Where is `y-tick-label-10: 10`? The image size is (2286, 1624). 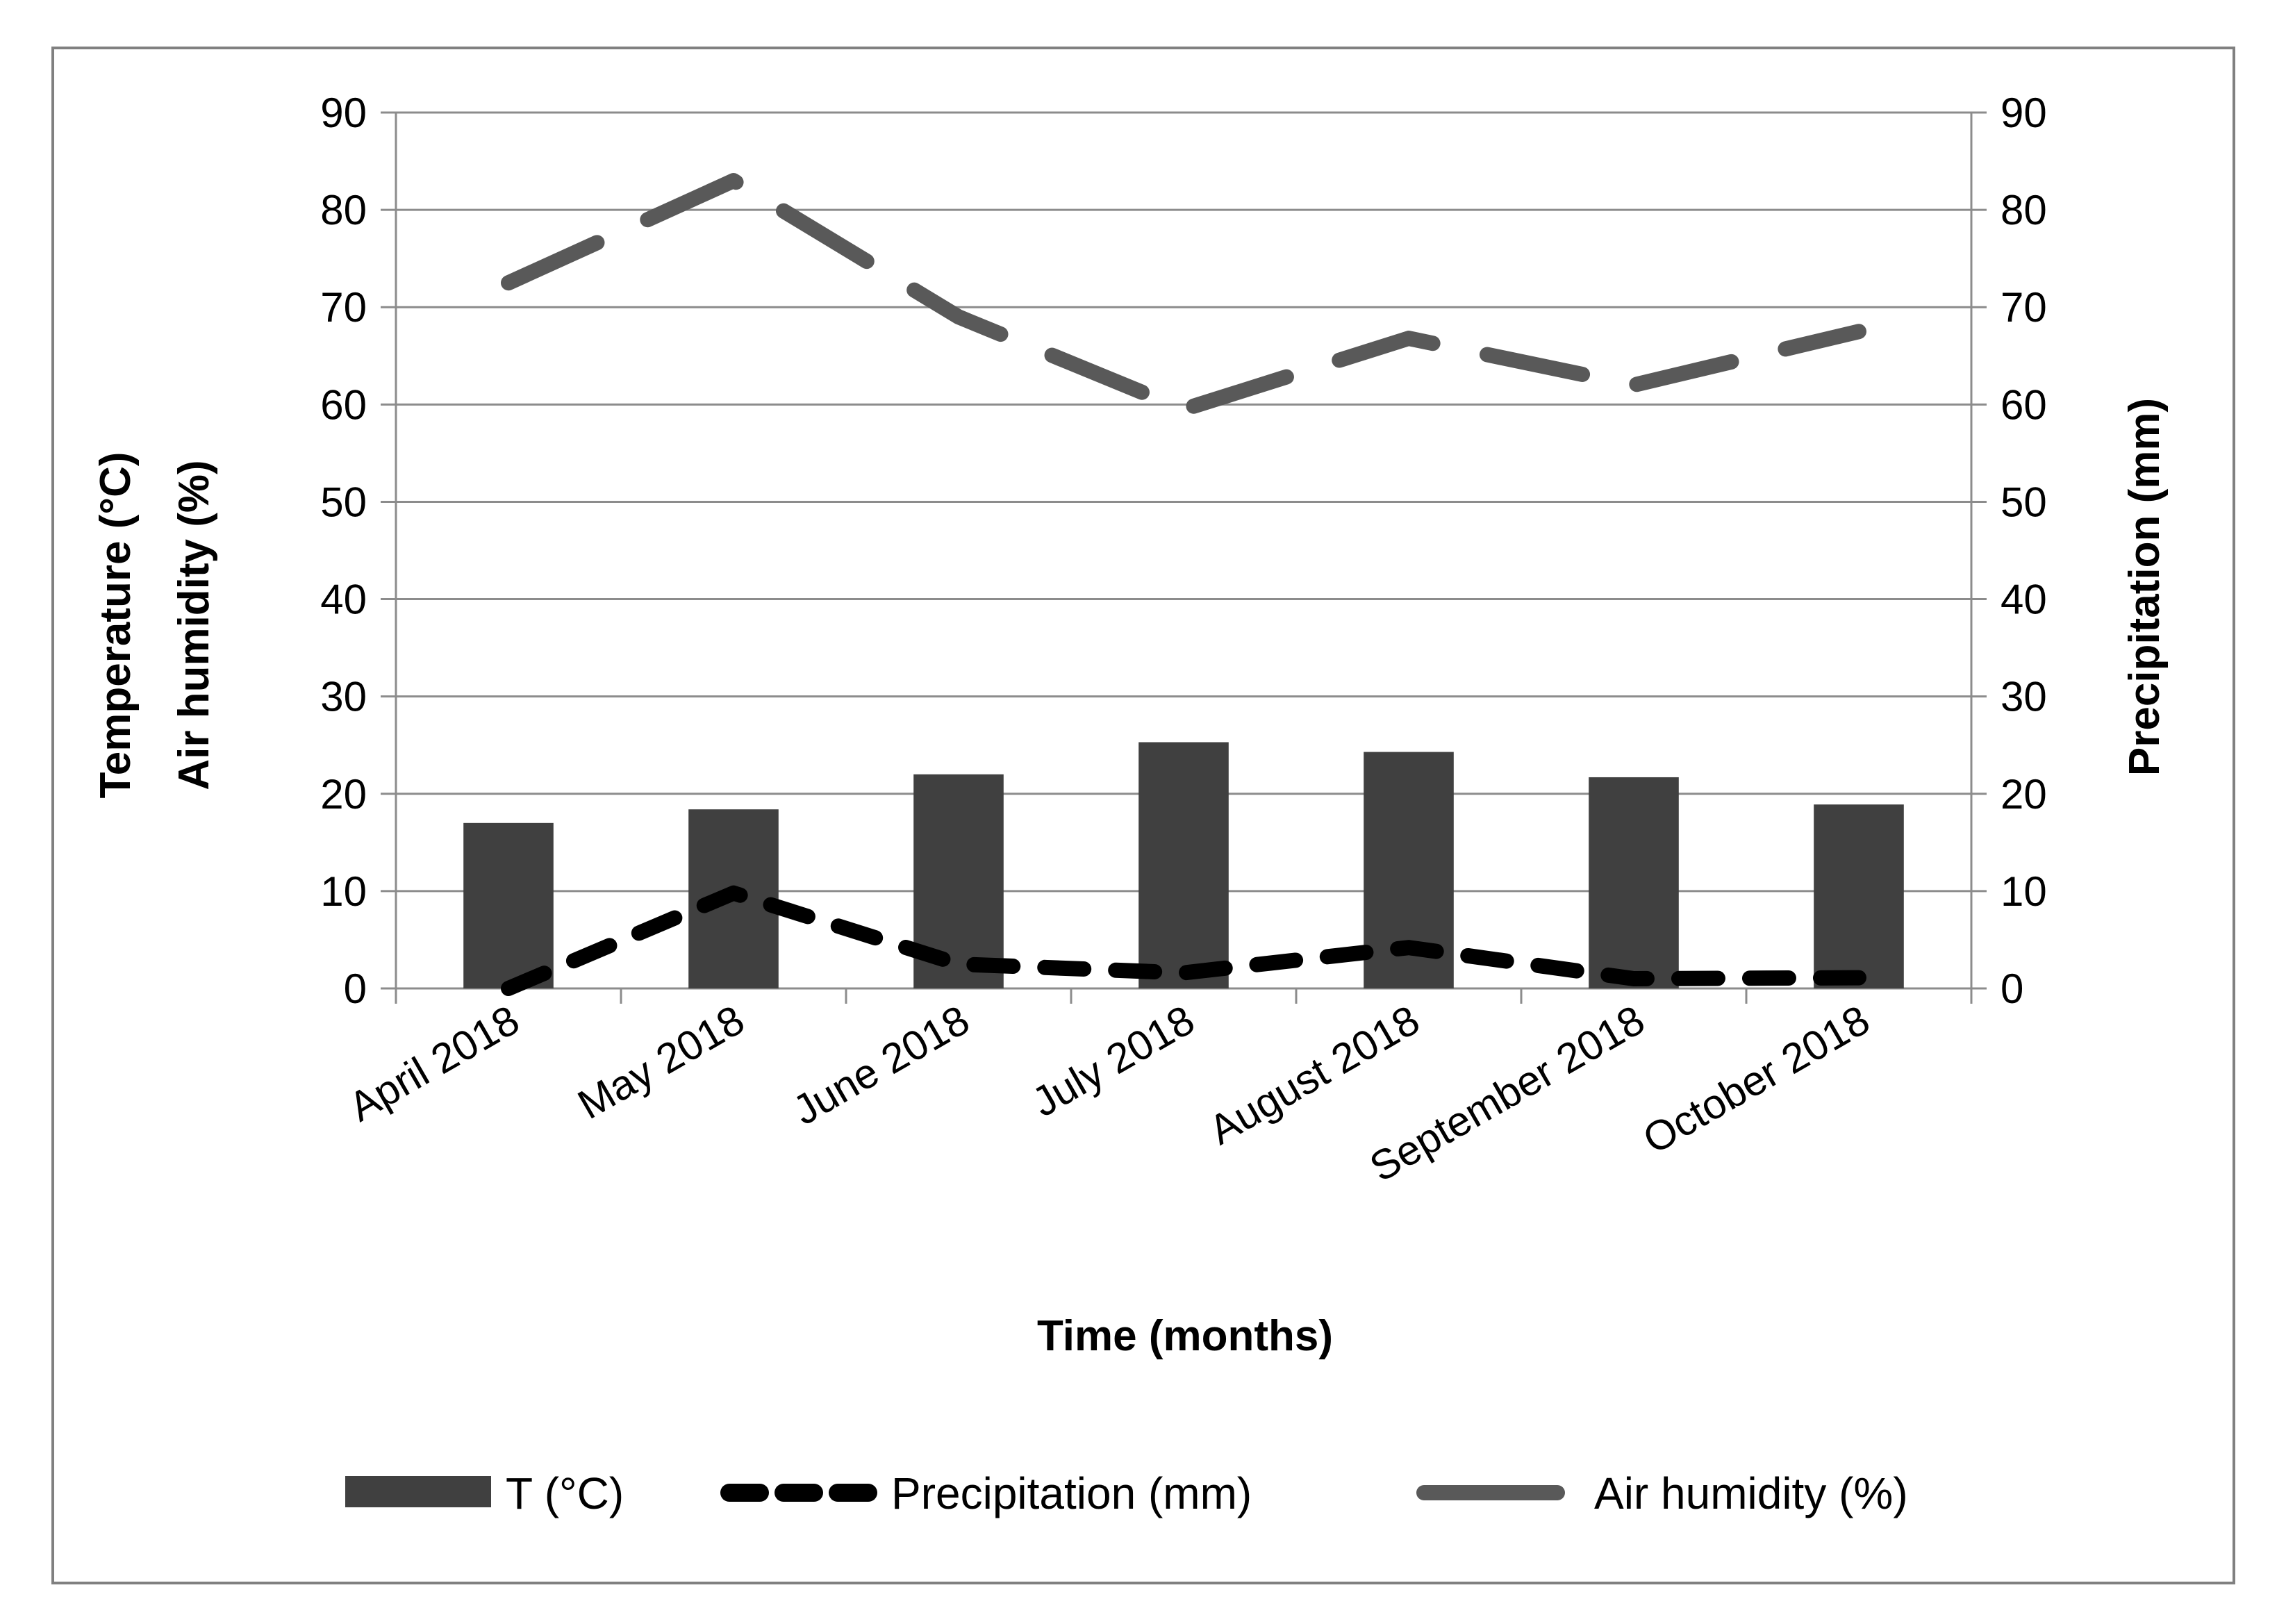
y-tick-label-10: 10 is located at coordinates (343, 891).